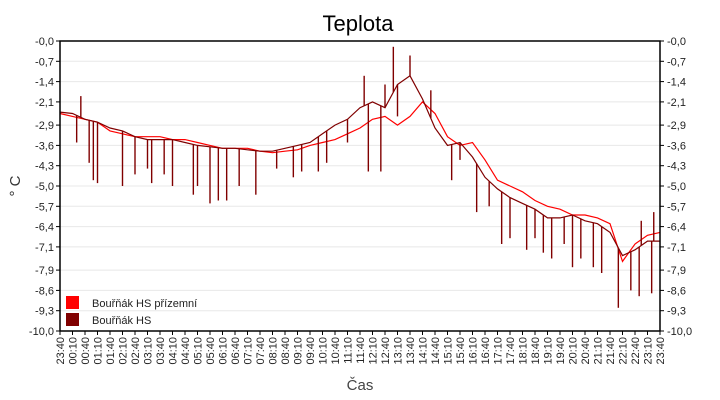  What do you see at coordinates (324, 351) in the screenshot?
I see `x-tick-label: 10:10` at bounding box center [324, 351].